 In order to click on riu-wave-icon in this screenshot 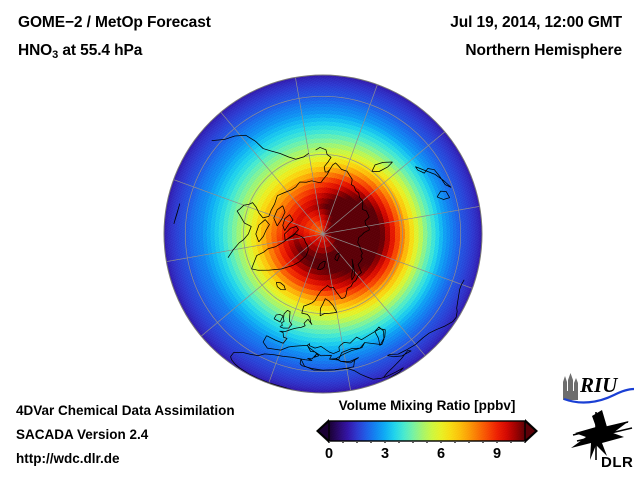, I will do `click(599, 395)`.